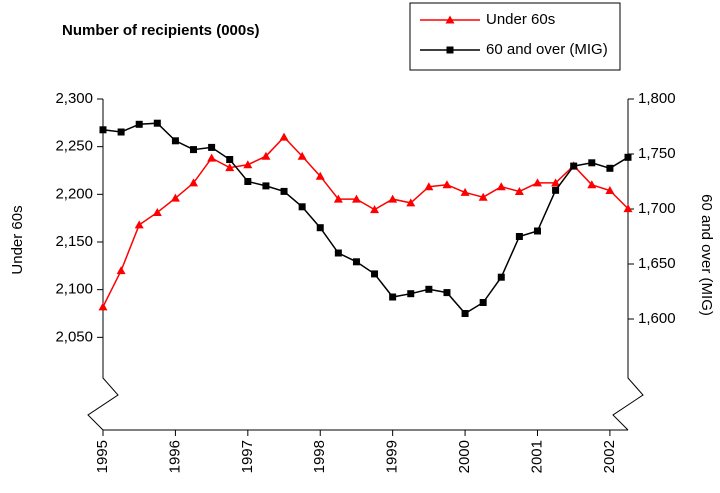 This screenshot has height=493, width=720. I want to click on y2-tick-label: 1,650, so click(657, 263).